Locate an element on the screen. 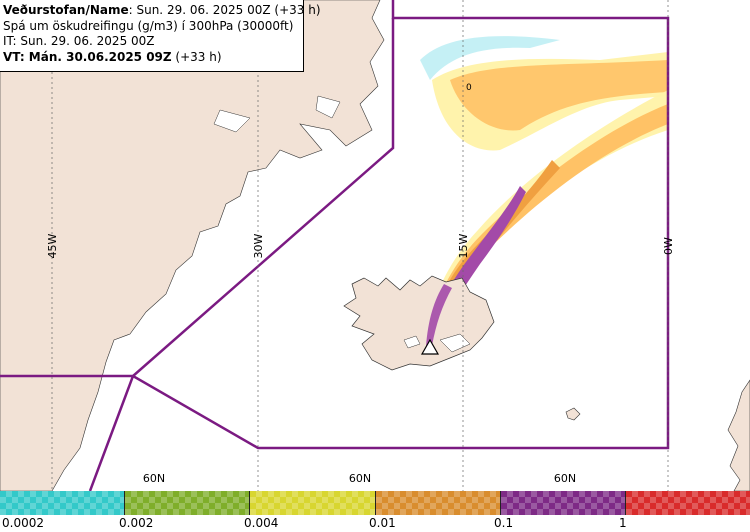 The image size is (750, 532). legend-label: 0.002 is located at coordinates (136, 523).